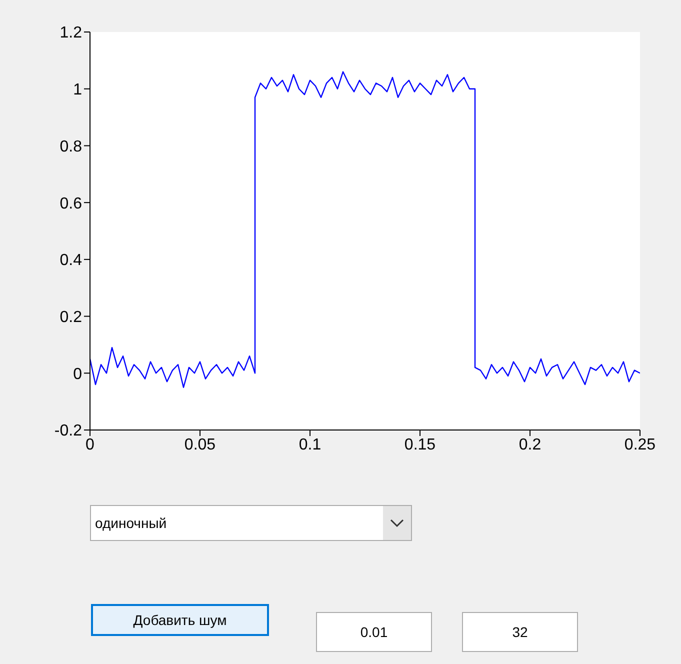 Image resolution: width=681 pixels, height=664 pixels. Describe the element at coordinates (374, 632) in the screenshot. I see `text-field: 0.01` at that location.